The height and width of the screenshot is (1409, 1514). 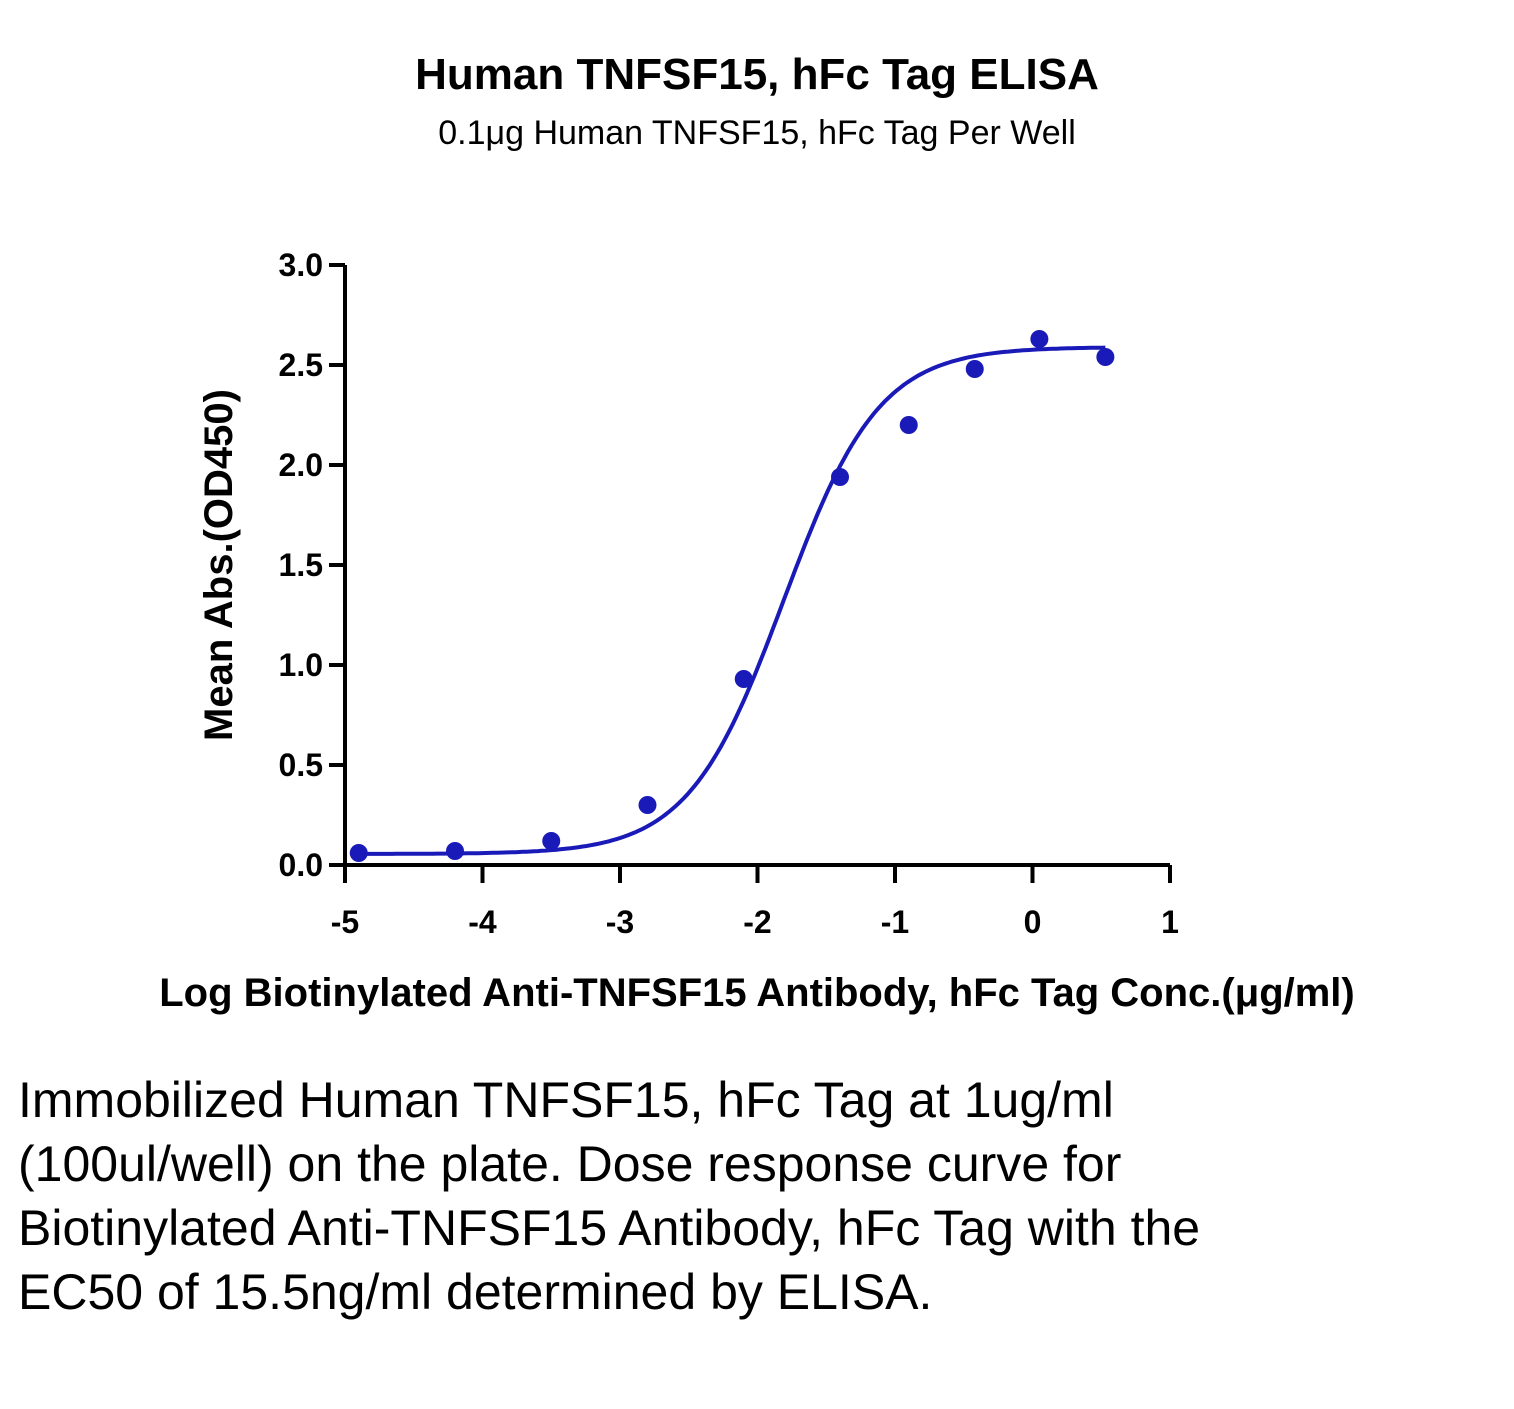 I want to click on y-tick-label: 1.0, so click(x=301, y=665).